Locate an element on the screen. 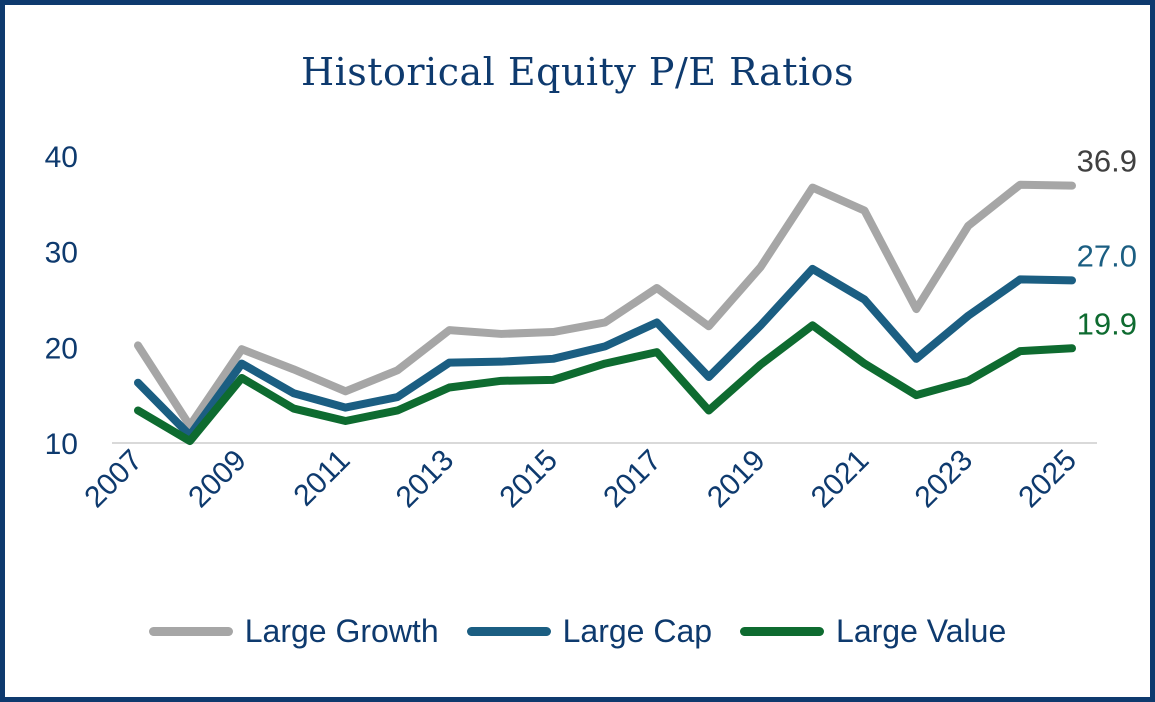 This screenshot has height=702, width=1155. y-tick-label: 10 is located at coordinates (61, 444).